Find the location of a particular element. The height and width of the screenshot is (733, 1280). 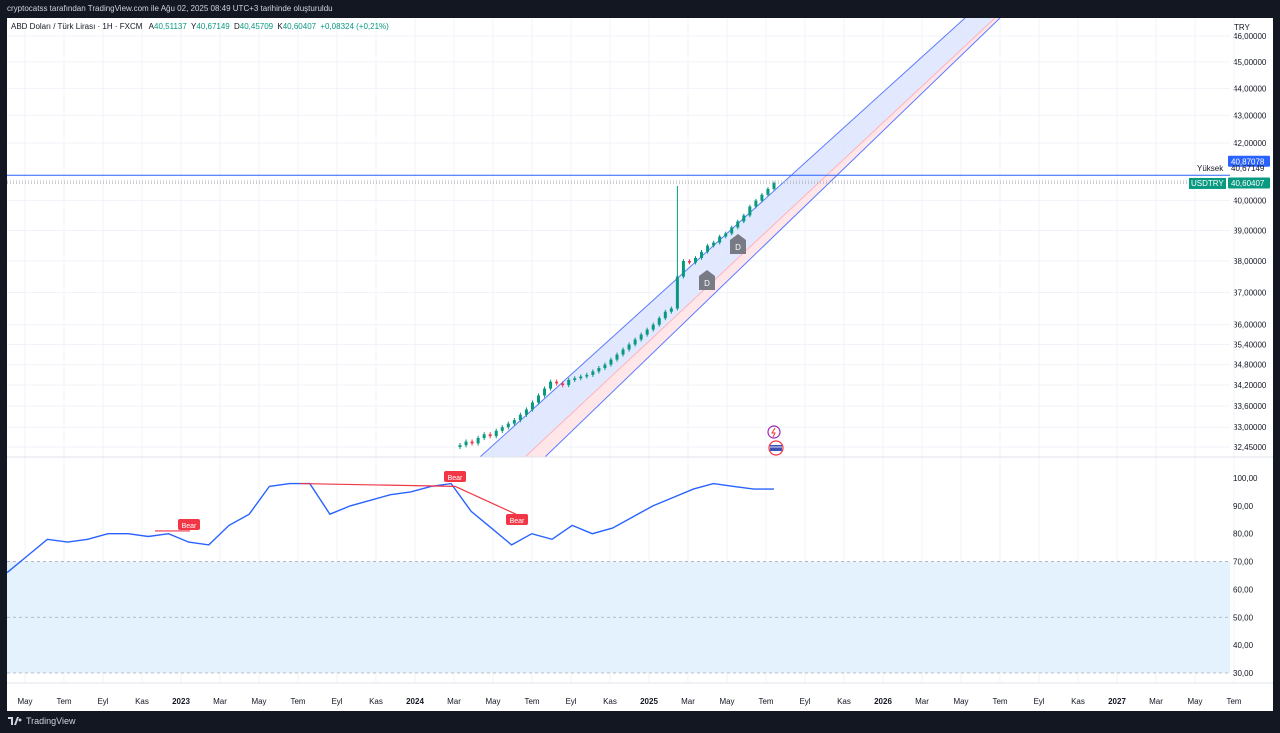

price-axis is located at coordinates (1251, 364).